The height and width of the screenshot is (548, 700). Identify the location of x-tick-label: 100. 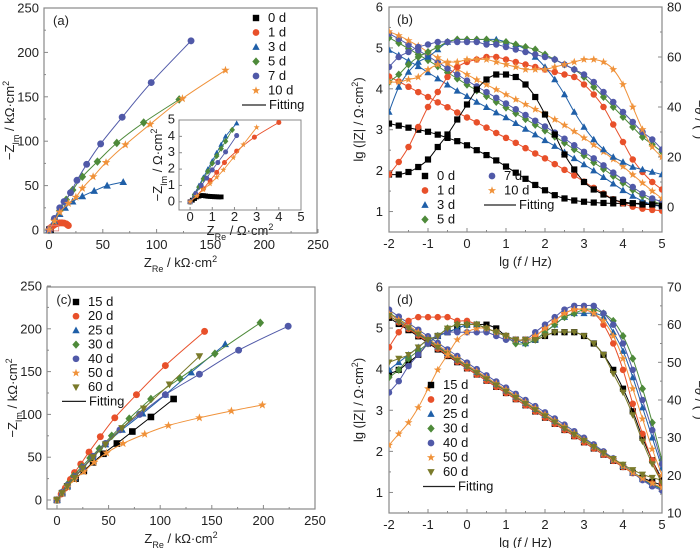
(160, 520).